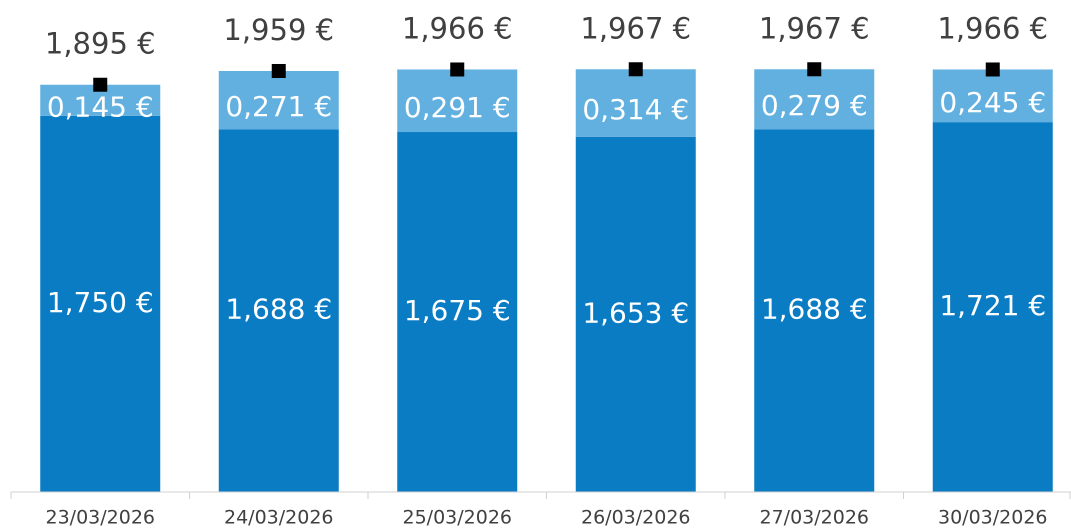 The width and height of the screenshot is (1071, 528). Describe the element at coordinates (279, 517) in the screenshot. I see `x-tick-label: 24/03/2026` at that location.